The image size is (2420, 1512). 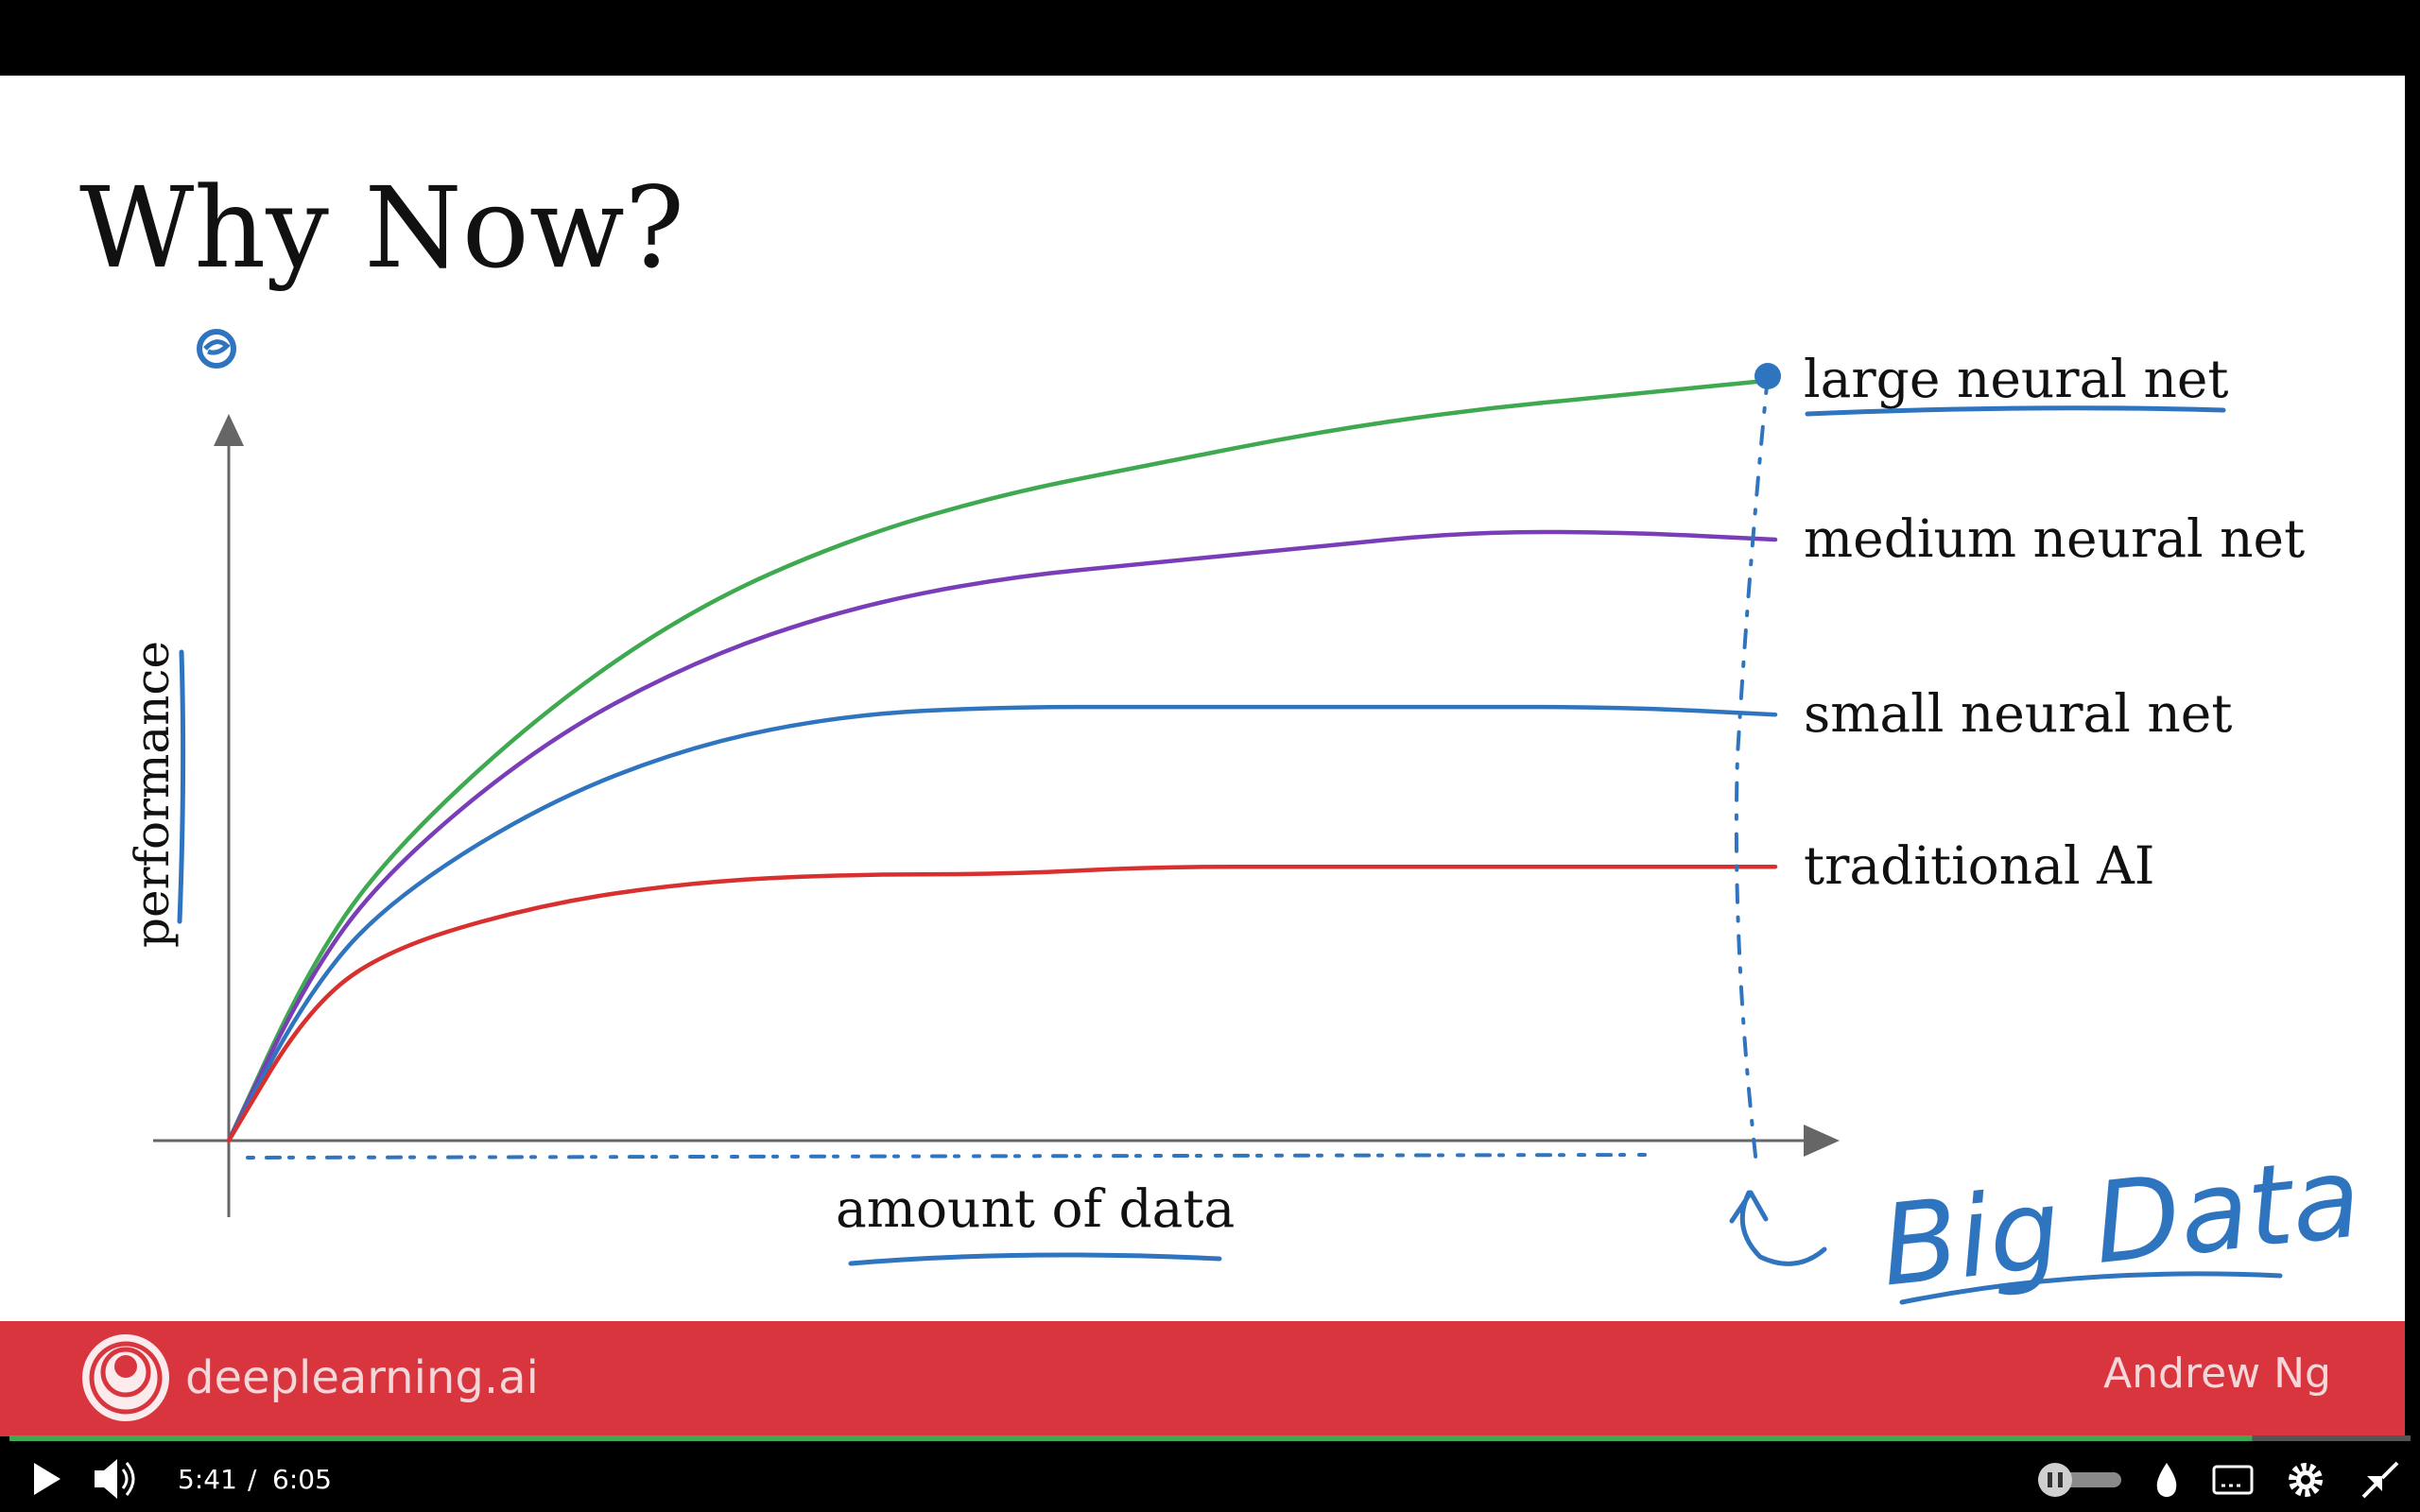 What do you see at coordinates (2079, 1480) in the screenshot?
I see `autoplay-toggle` at bounding box center [2079, 1480].